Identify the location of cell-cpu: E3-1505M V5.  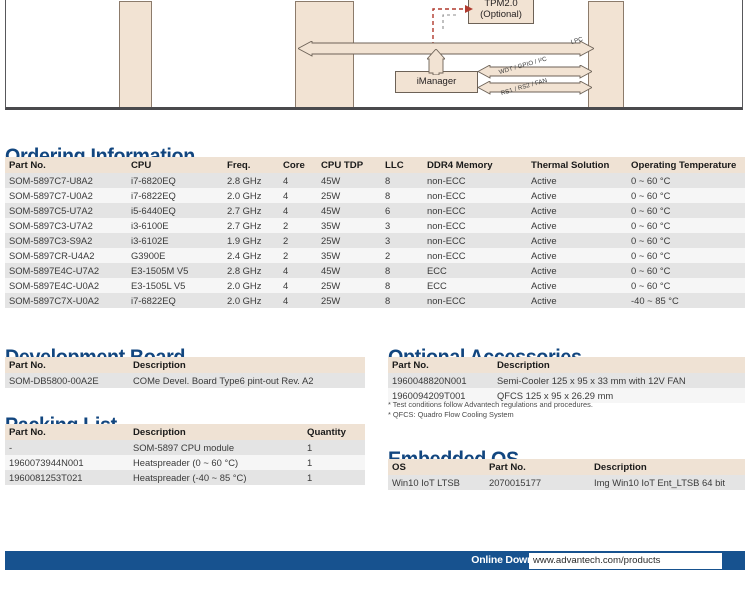
(175, 270).